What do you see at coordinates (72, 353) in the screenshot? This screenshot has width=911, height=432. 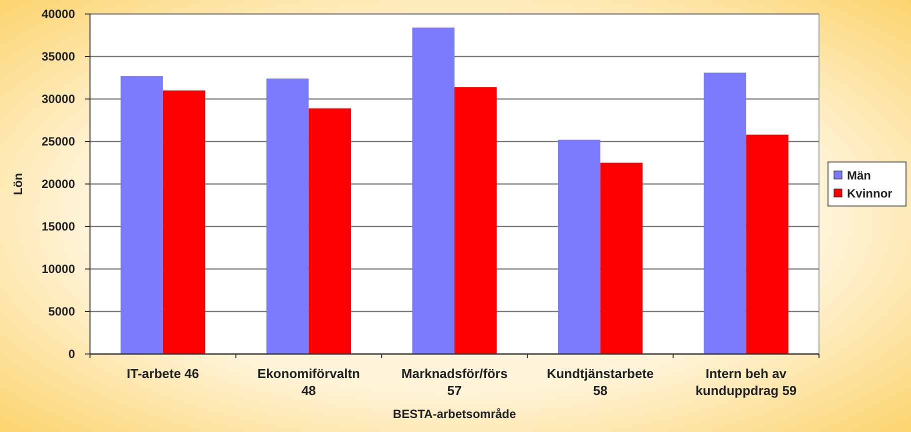 I see `y-tick-label: 0` at bounding box center [72, 353].